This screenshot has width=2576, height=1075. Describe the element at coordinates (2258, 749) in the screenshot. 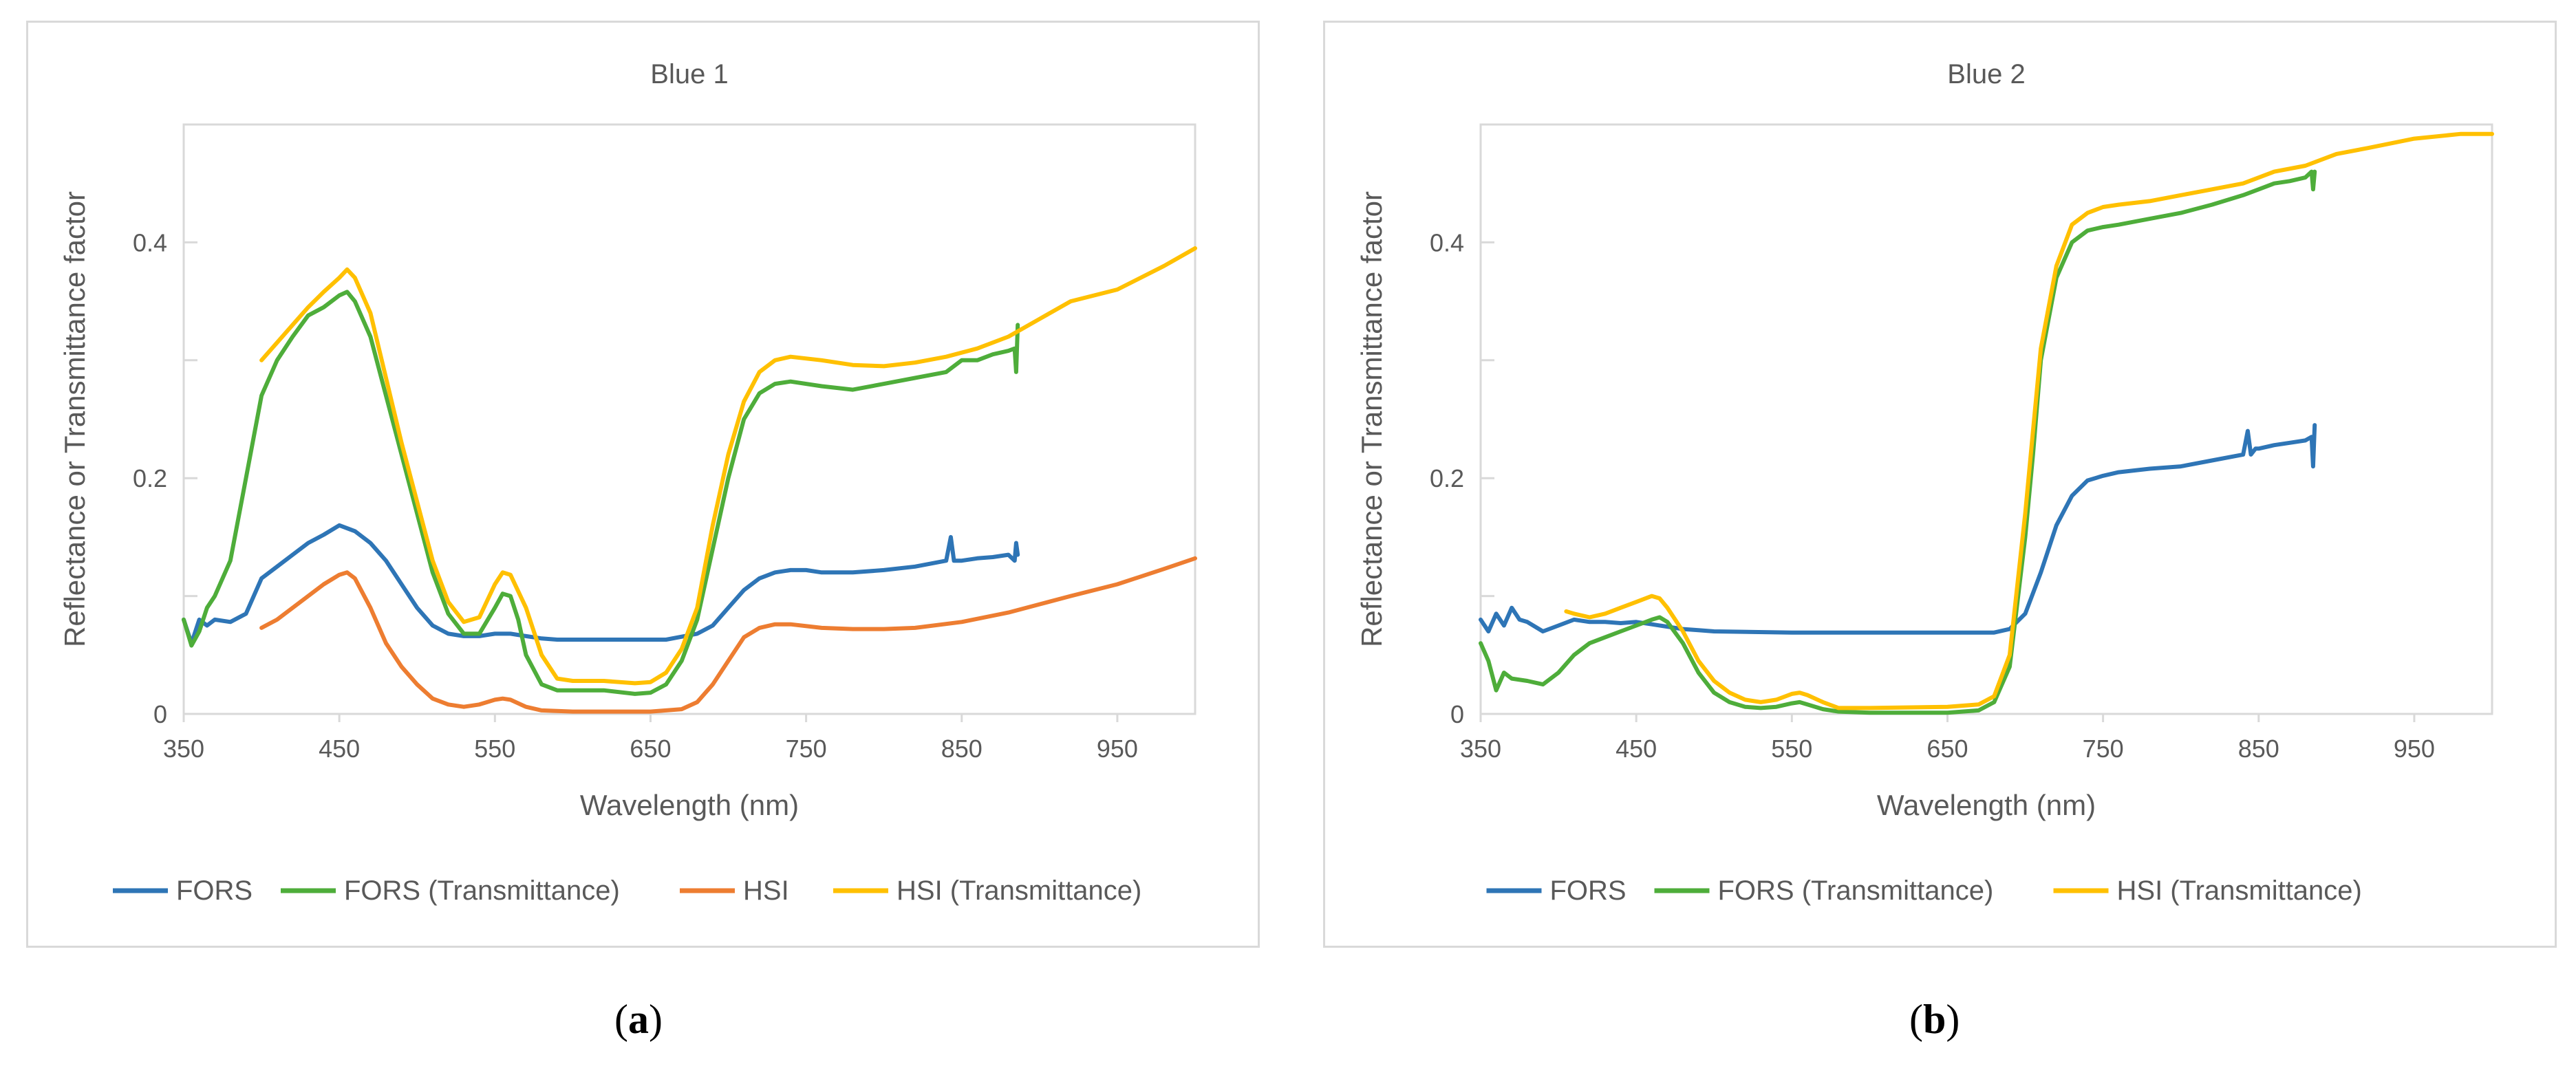

I see `chart-b-x-tick-label: 850` at that location.